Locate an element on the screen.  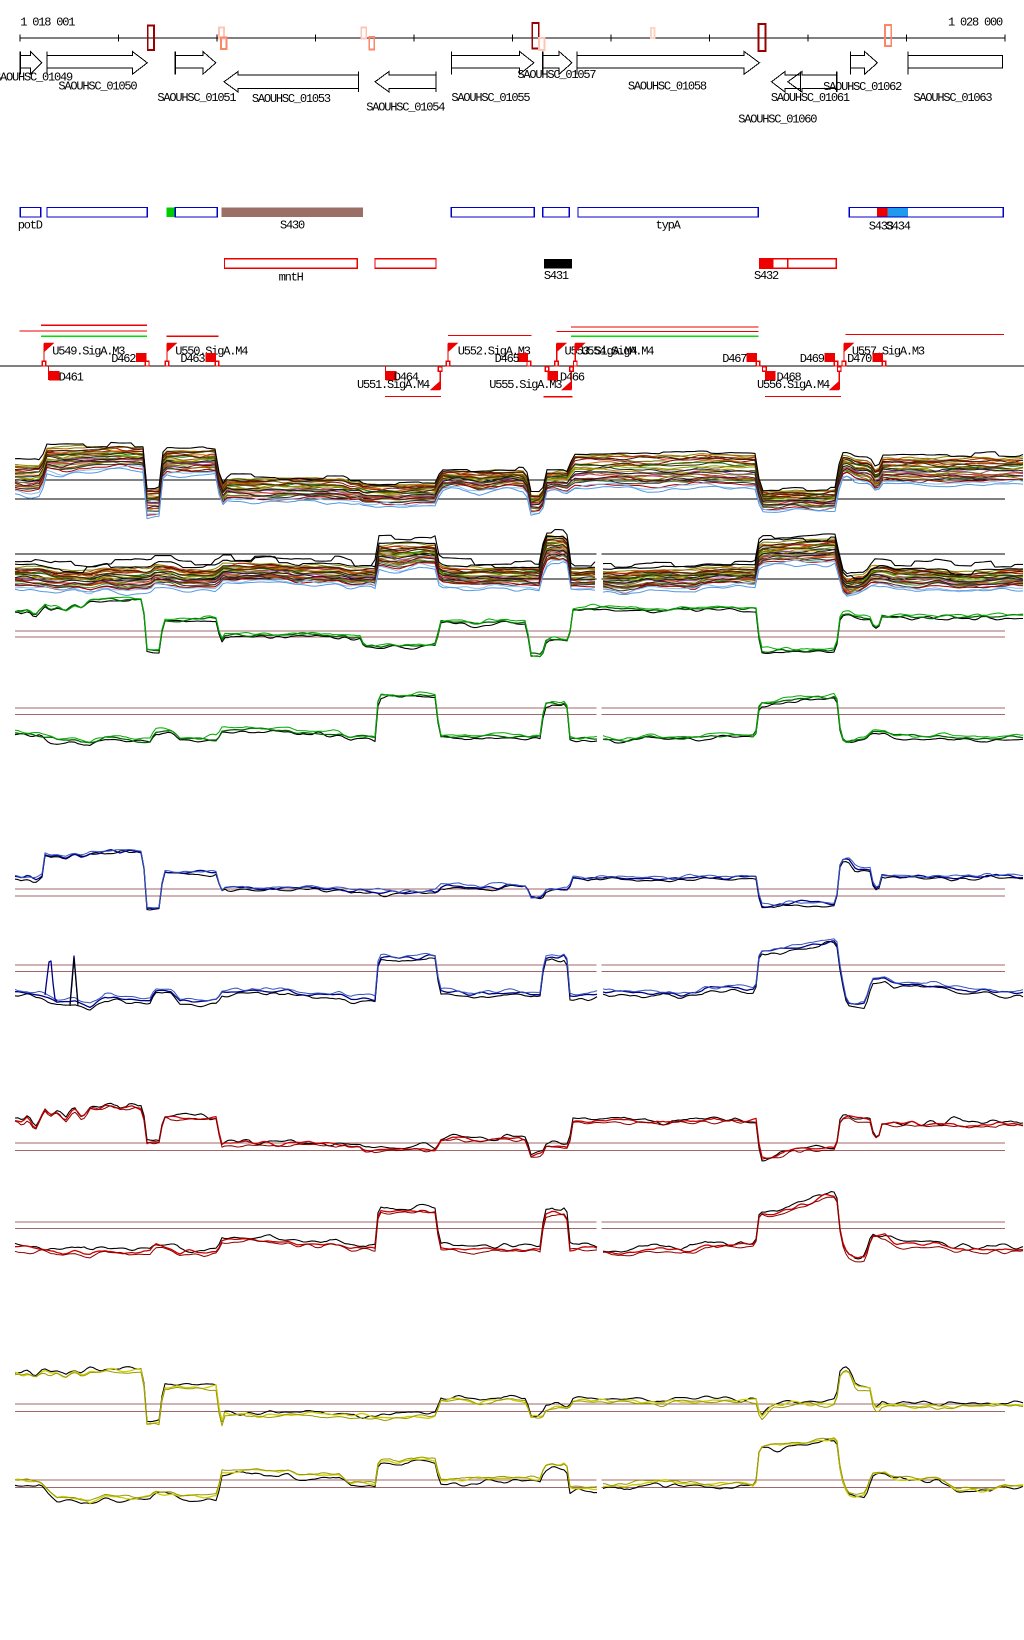
svg-text: SAOUHSC_01050 is located at coordinates (97, 87).